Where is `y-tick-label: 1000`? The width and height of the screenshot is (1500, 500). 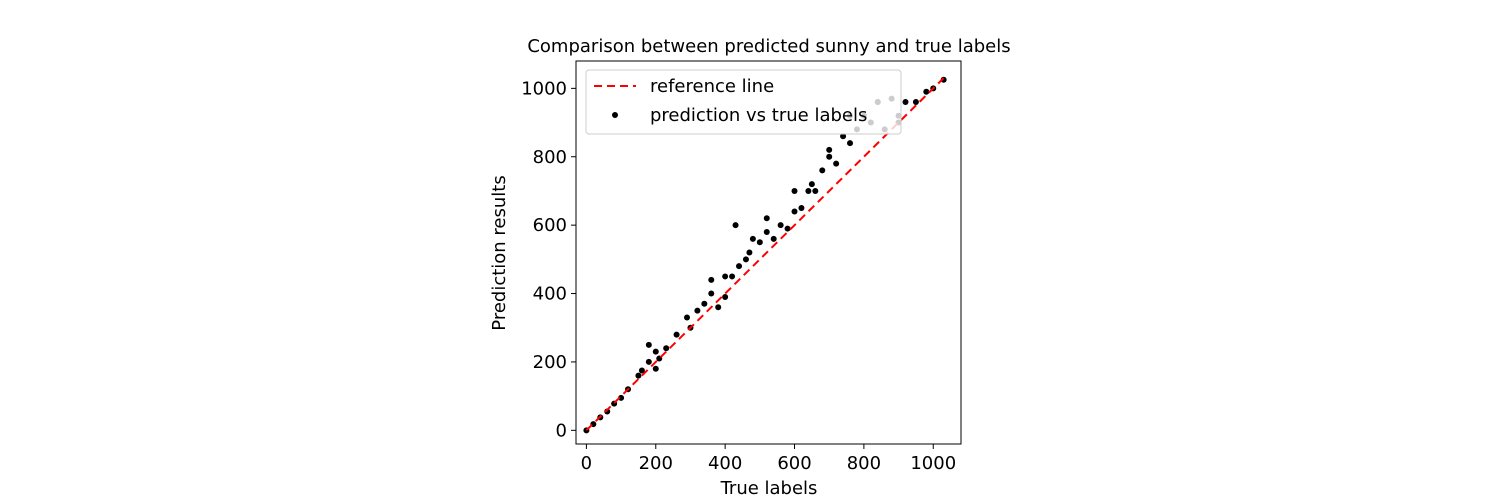 y-tick-label: 1000 is located at coordinates (544, 88).